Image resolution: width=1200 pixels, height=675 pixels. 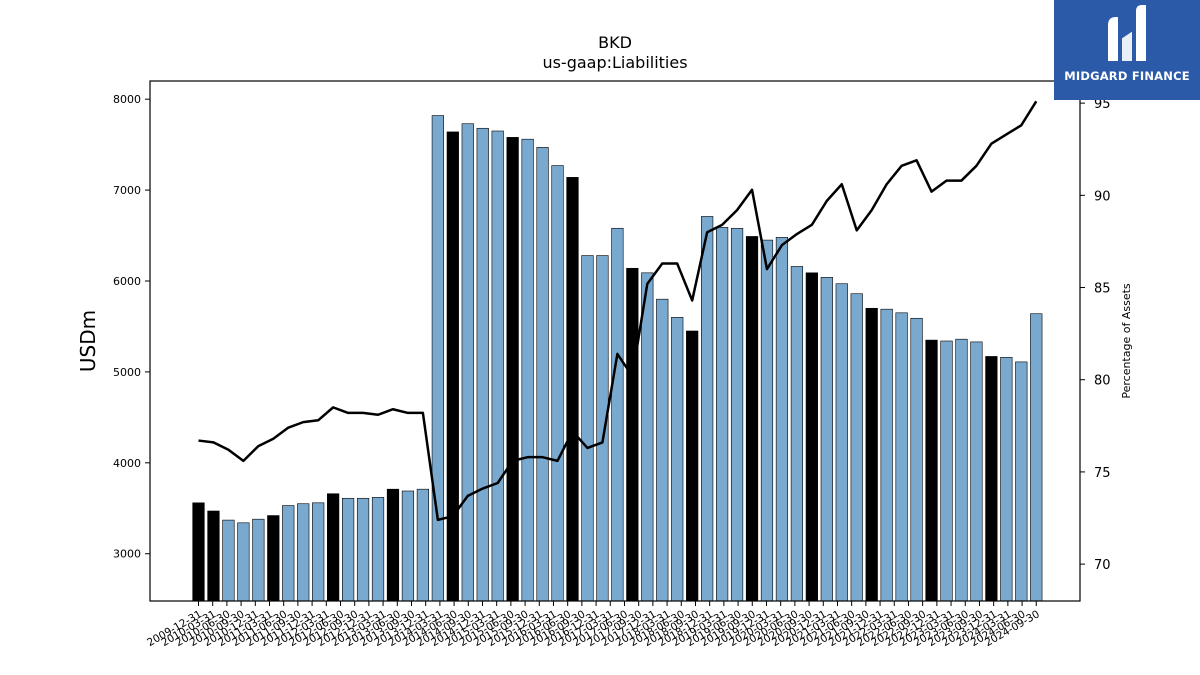 I want to click on y-axis-right: 70 75 80 85 90 95, so click(x=1095, y=335).